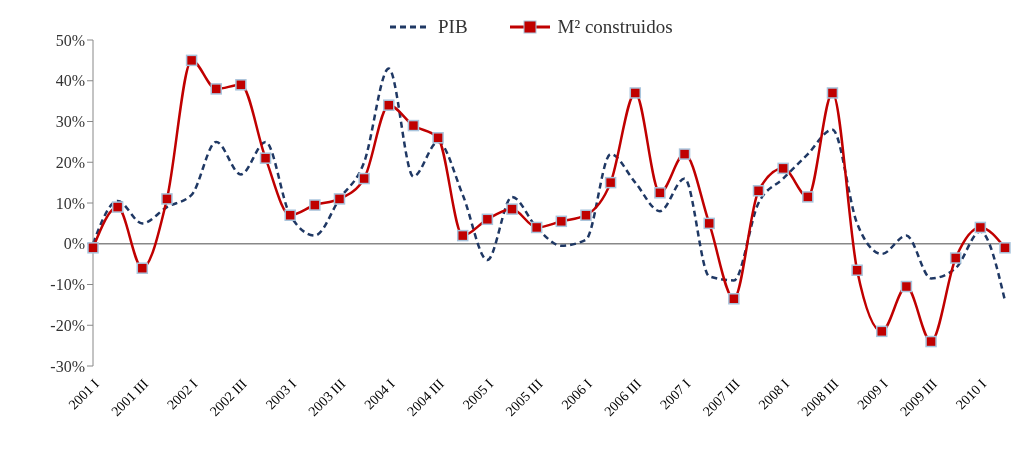 This screenshot has height=454, width=1021. What do you see at coordinates (615, 27) in the screenshot?
I see `legend-label: M² construidos` at bounding box center [615, 27].